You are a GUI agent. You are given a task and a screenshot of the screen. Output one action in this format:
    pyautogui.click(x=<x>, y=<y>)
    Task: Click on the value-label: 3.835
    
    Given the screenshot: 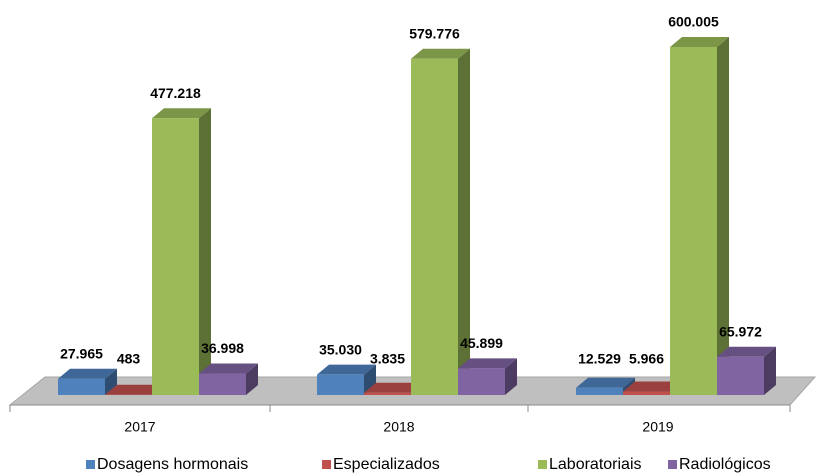 What is the action you would take?
    pyautogui.click(x=387, y=359)
    